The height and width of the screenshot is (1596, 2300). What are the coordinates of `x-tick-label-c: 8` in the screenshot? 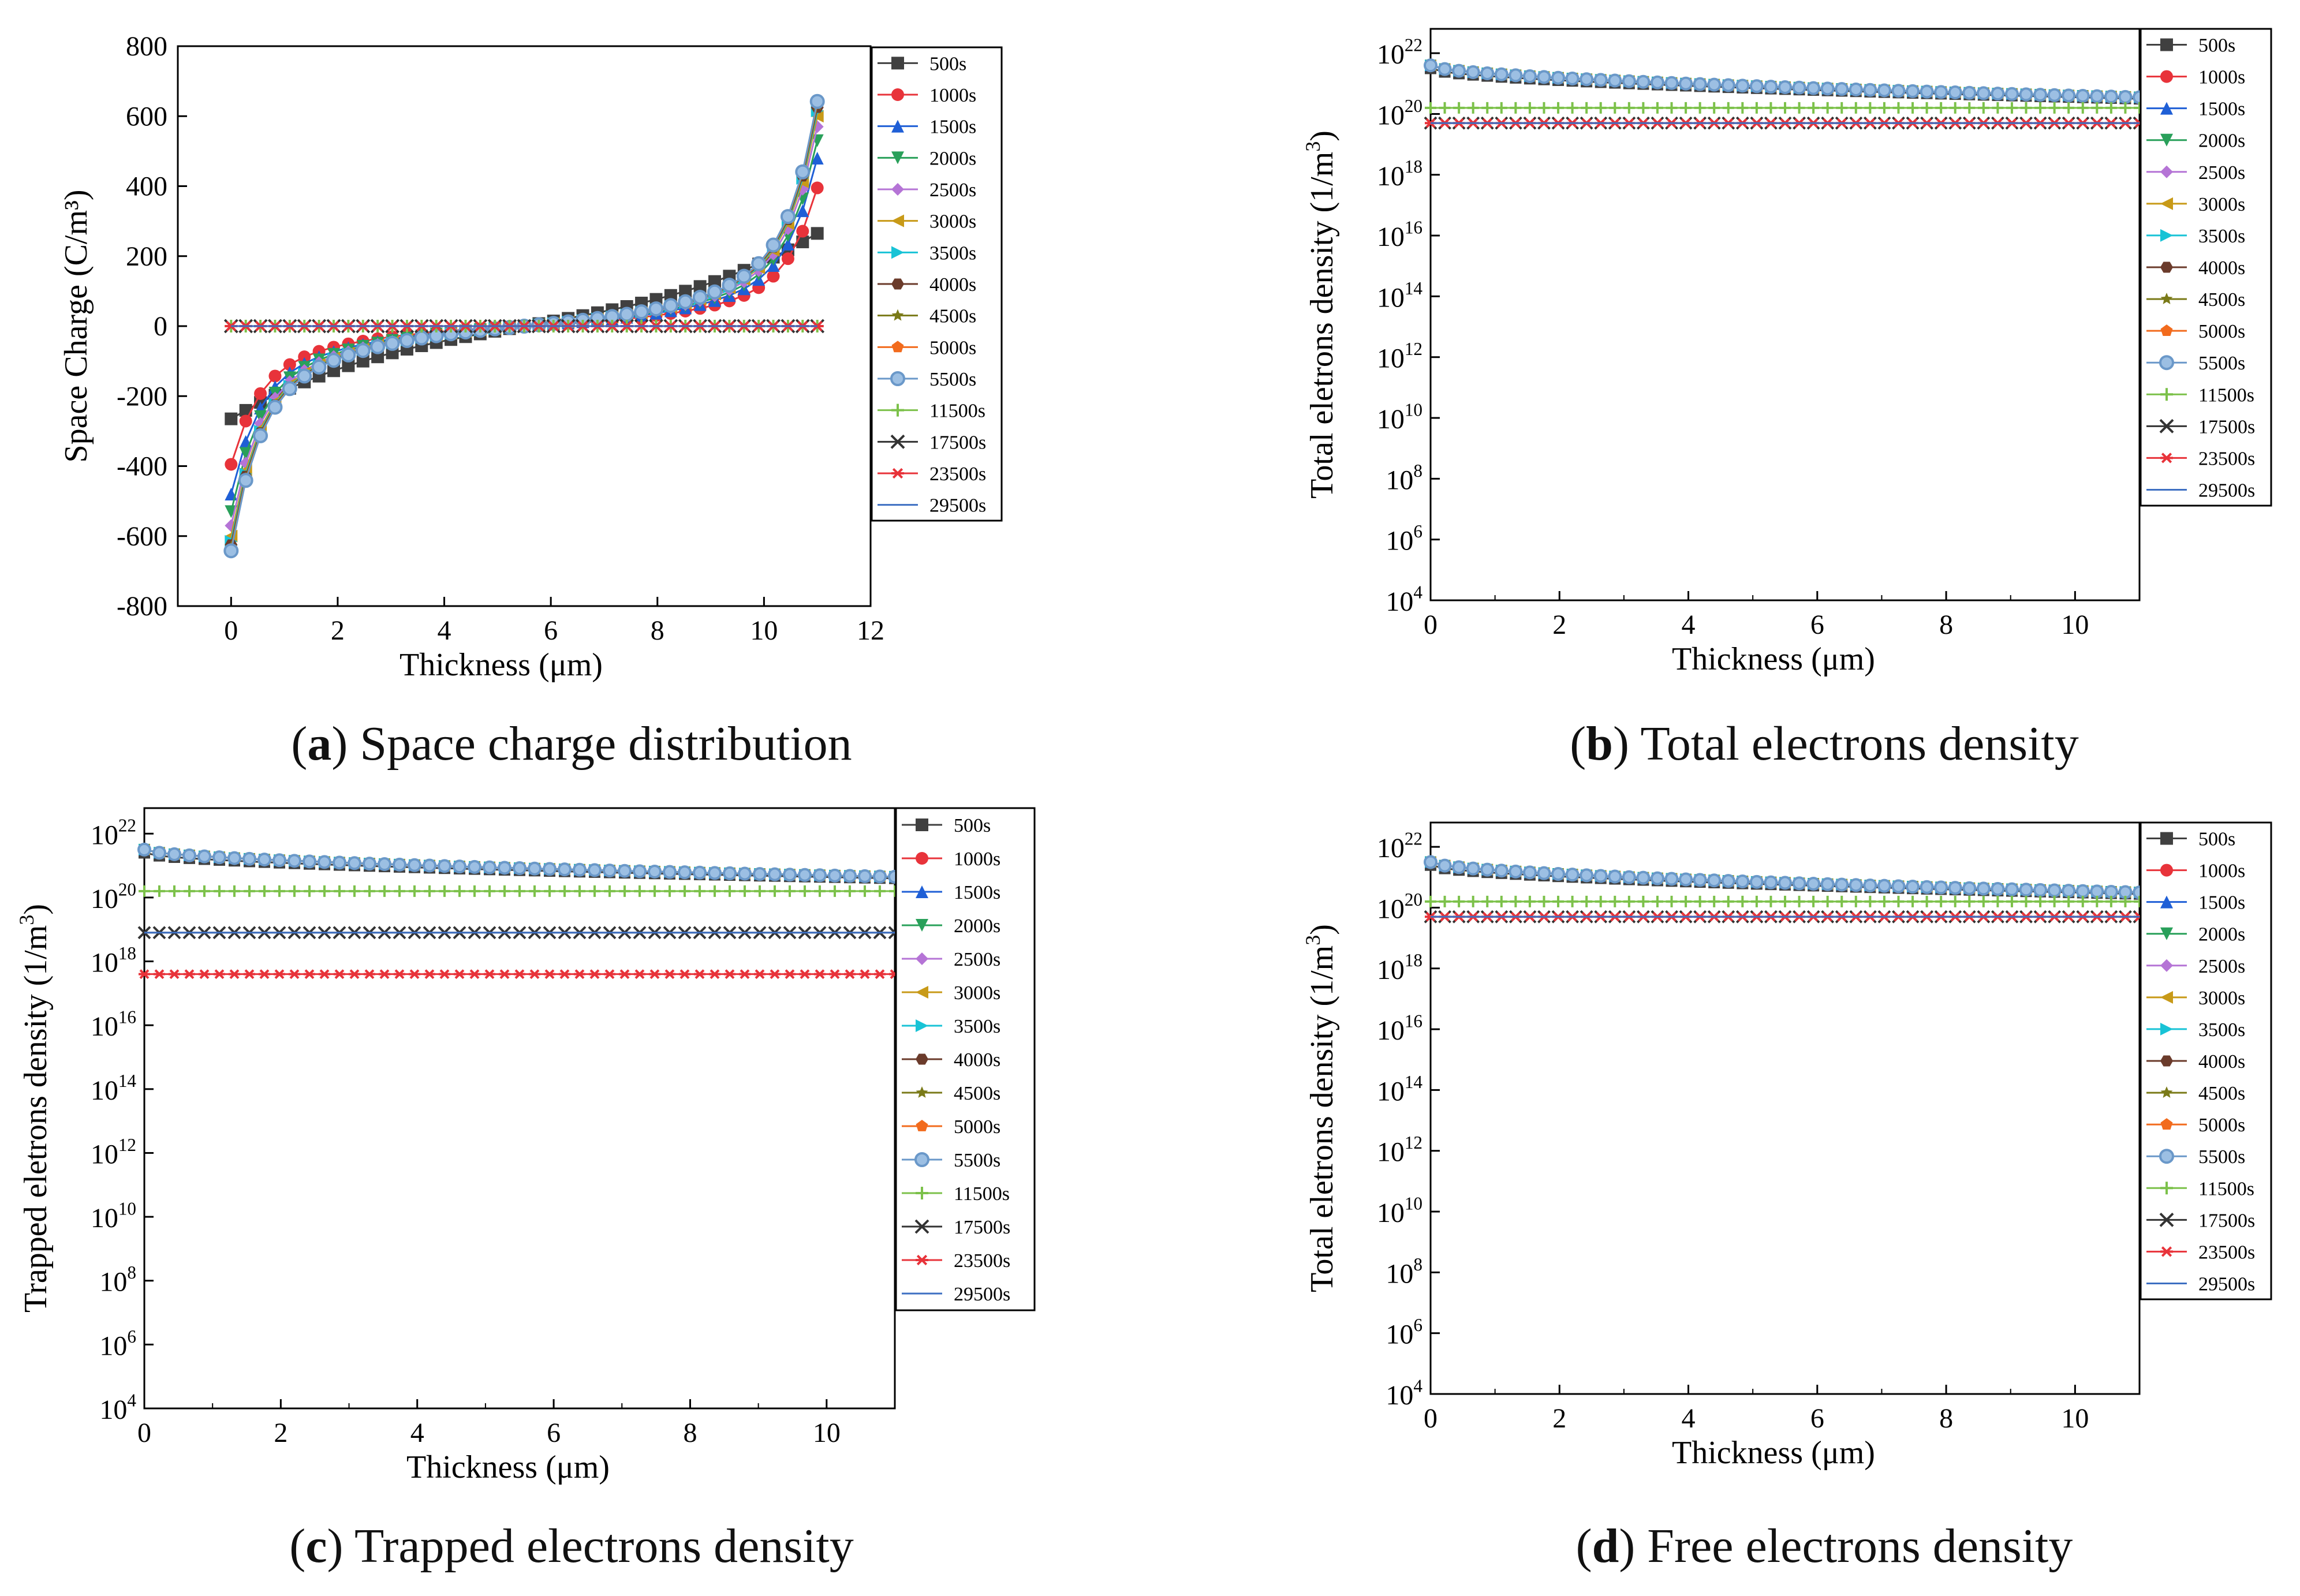 It's located at (690, 1433).